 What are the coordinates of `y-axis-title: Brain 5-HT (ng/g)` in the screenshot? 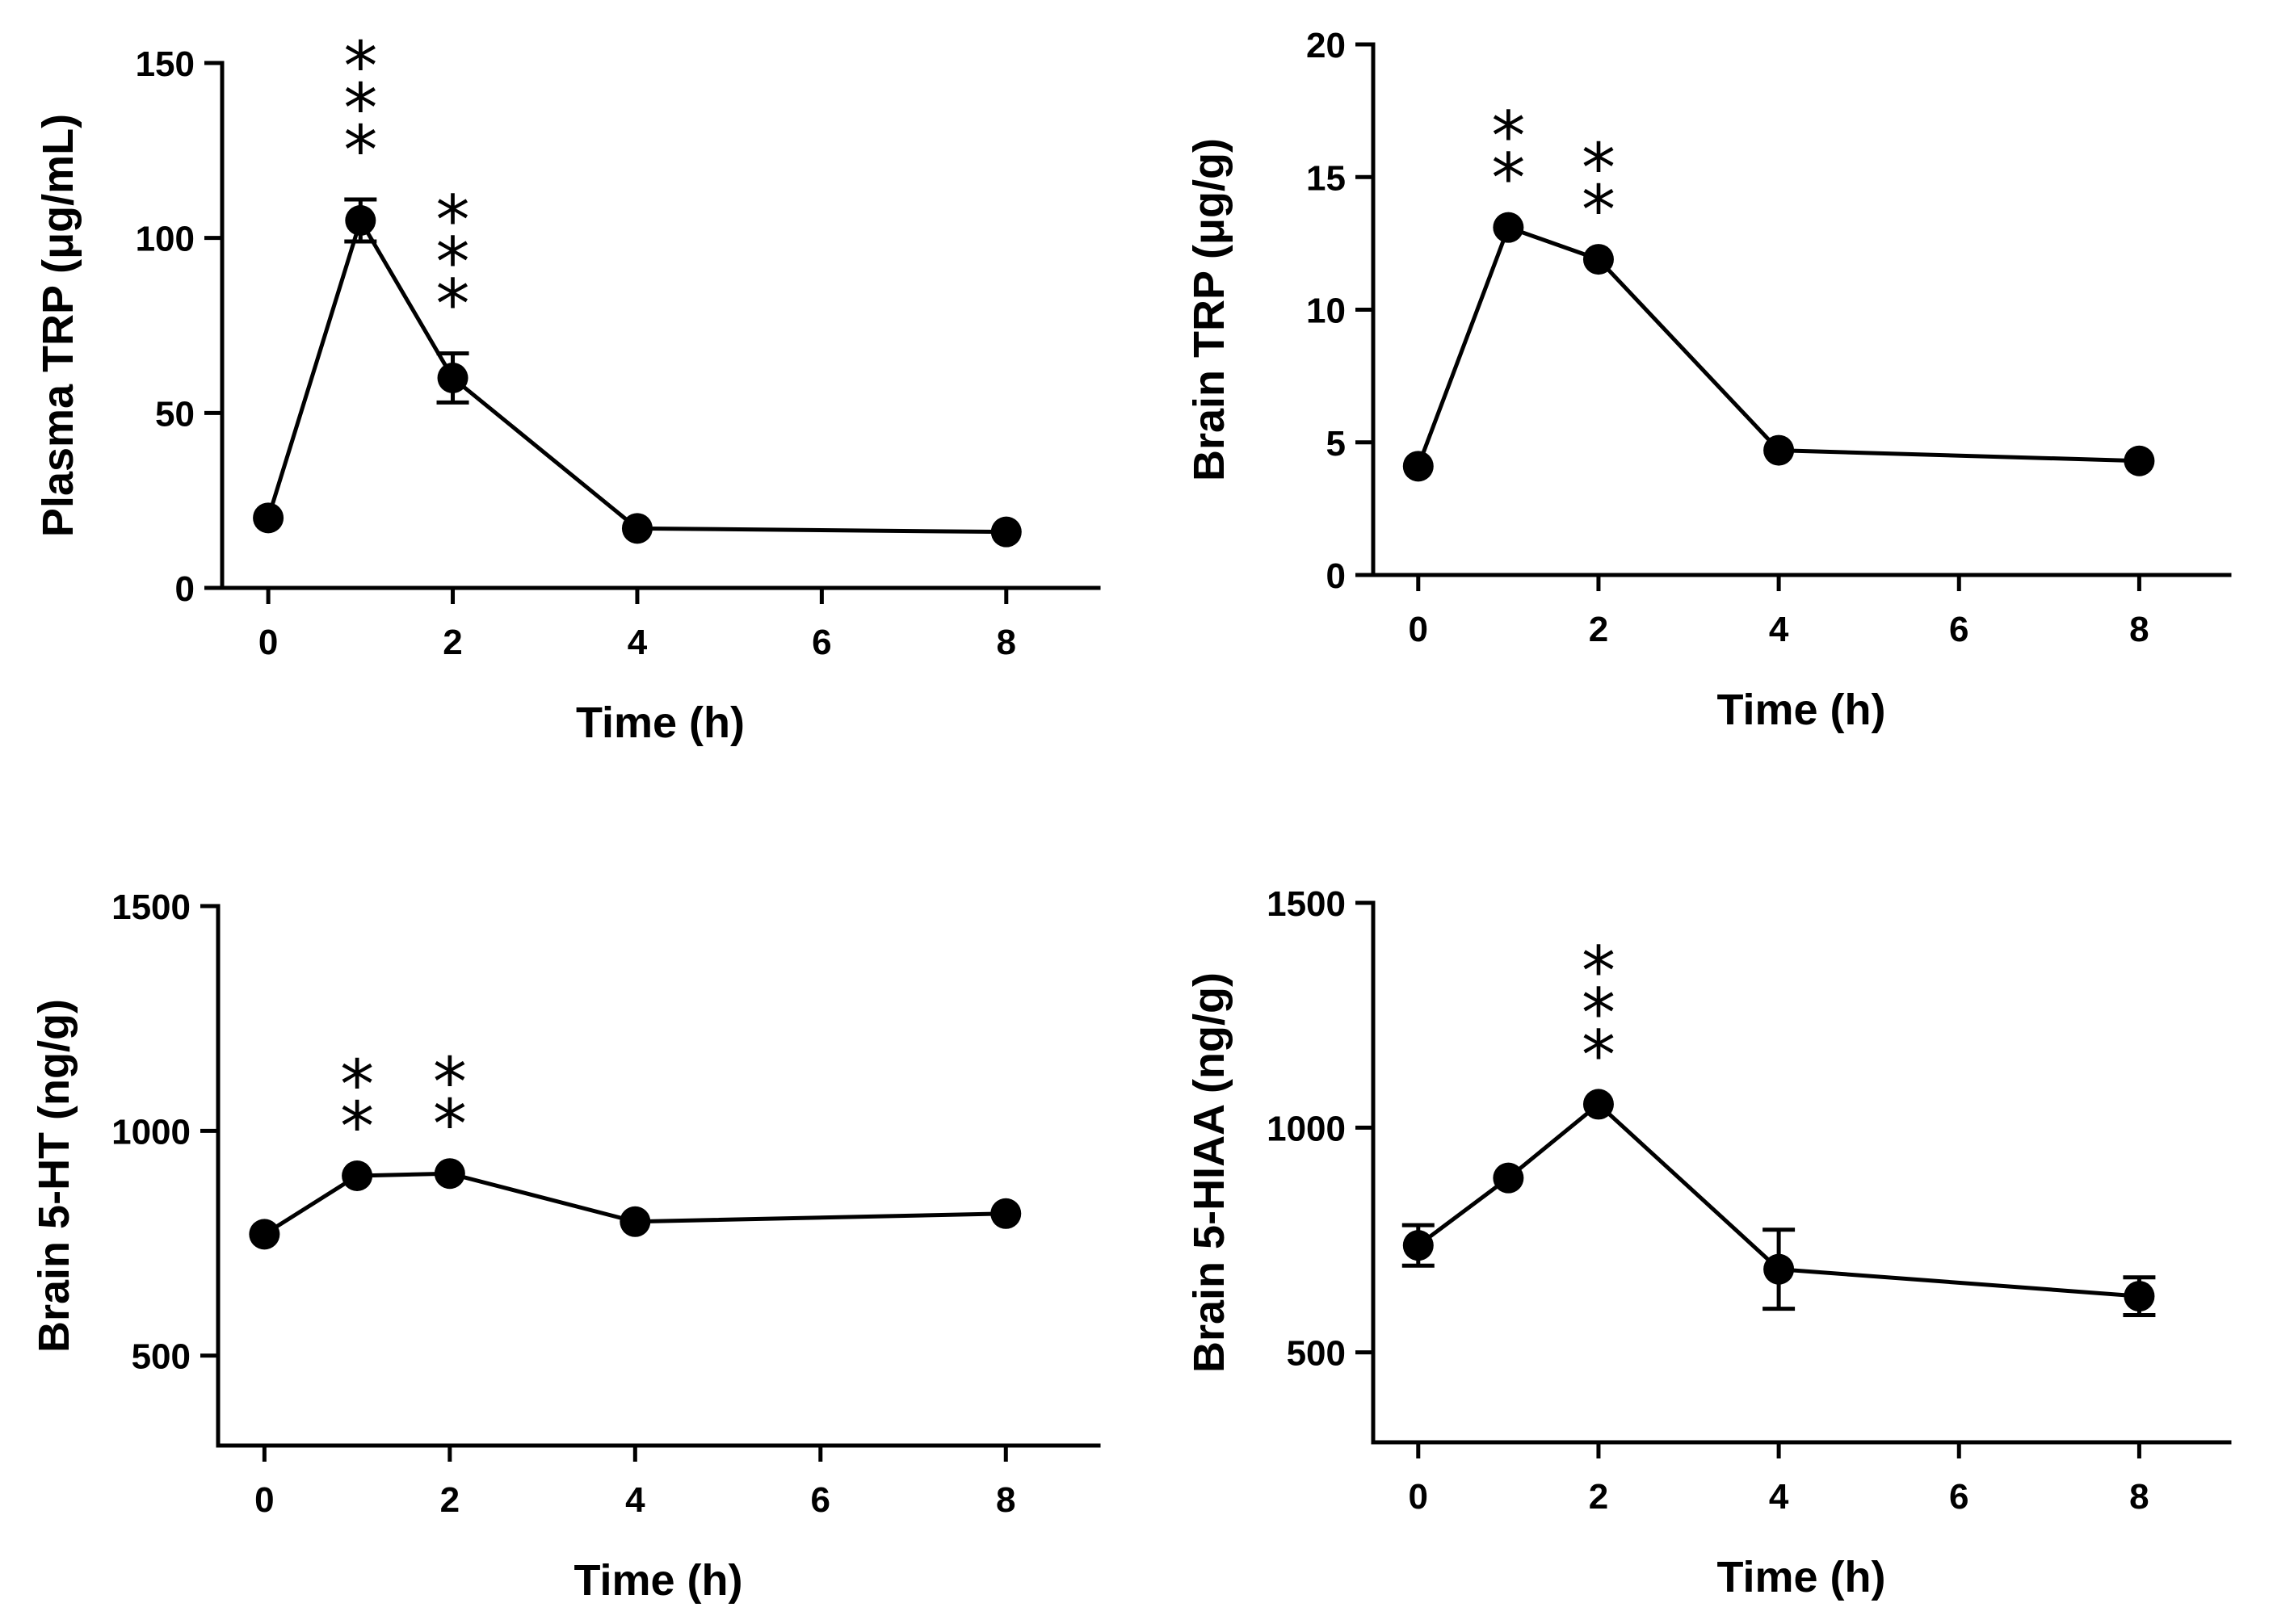 It's located at (54, 1176).